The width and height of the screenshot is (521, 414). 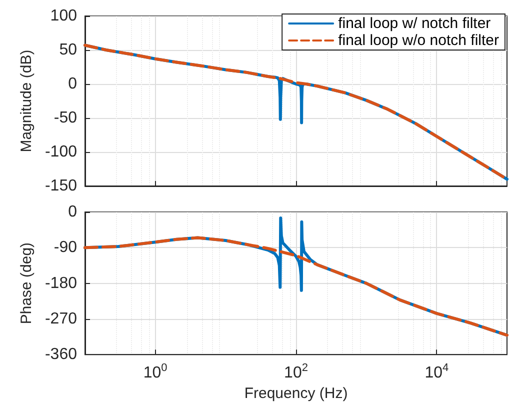 I want to click on y-tick-label: -150, so click(x=61, y=186).